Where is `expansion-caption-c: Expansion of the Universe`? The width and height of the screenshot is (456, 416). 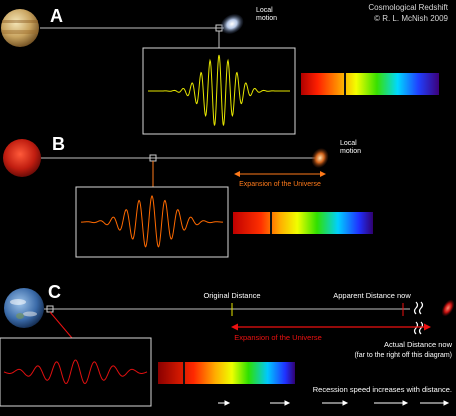 expansion-caption-c: Expansion of the Universe is located at coordinates (278, 337).